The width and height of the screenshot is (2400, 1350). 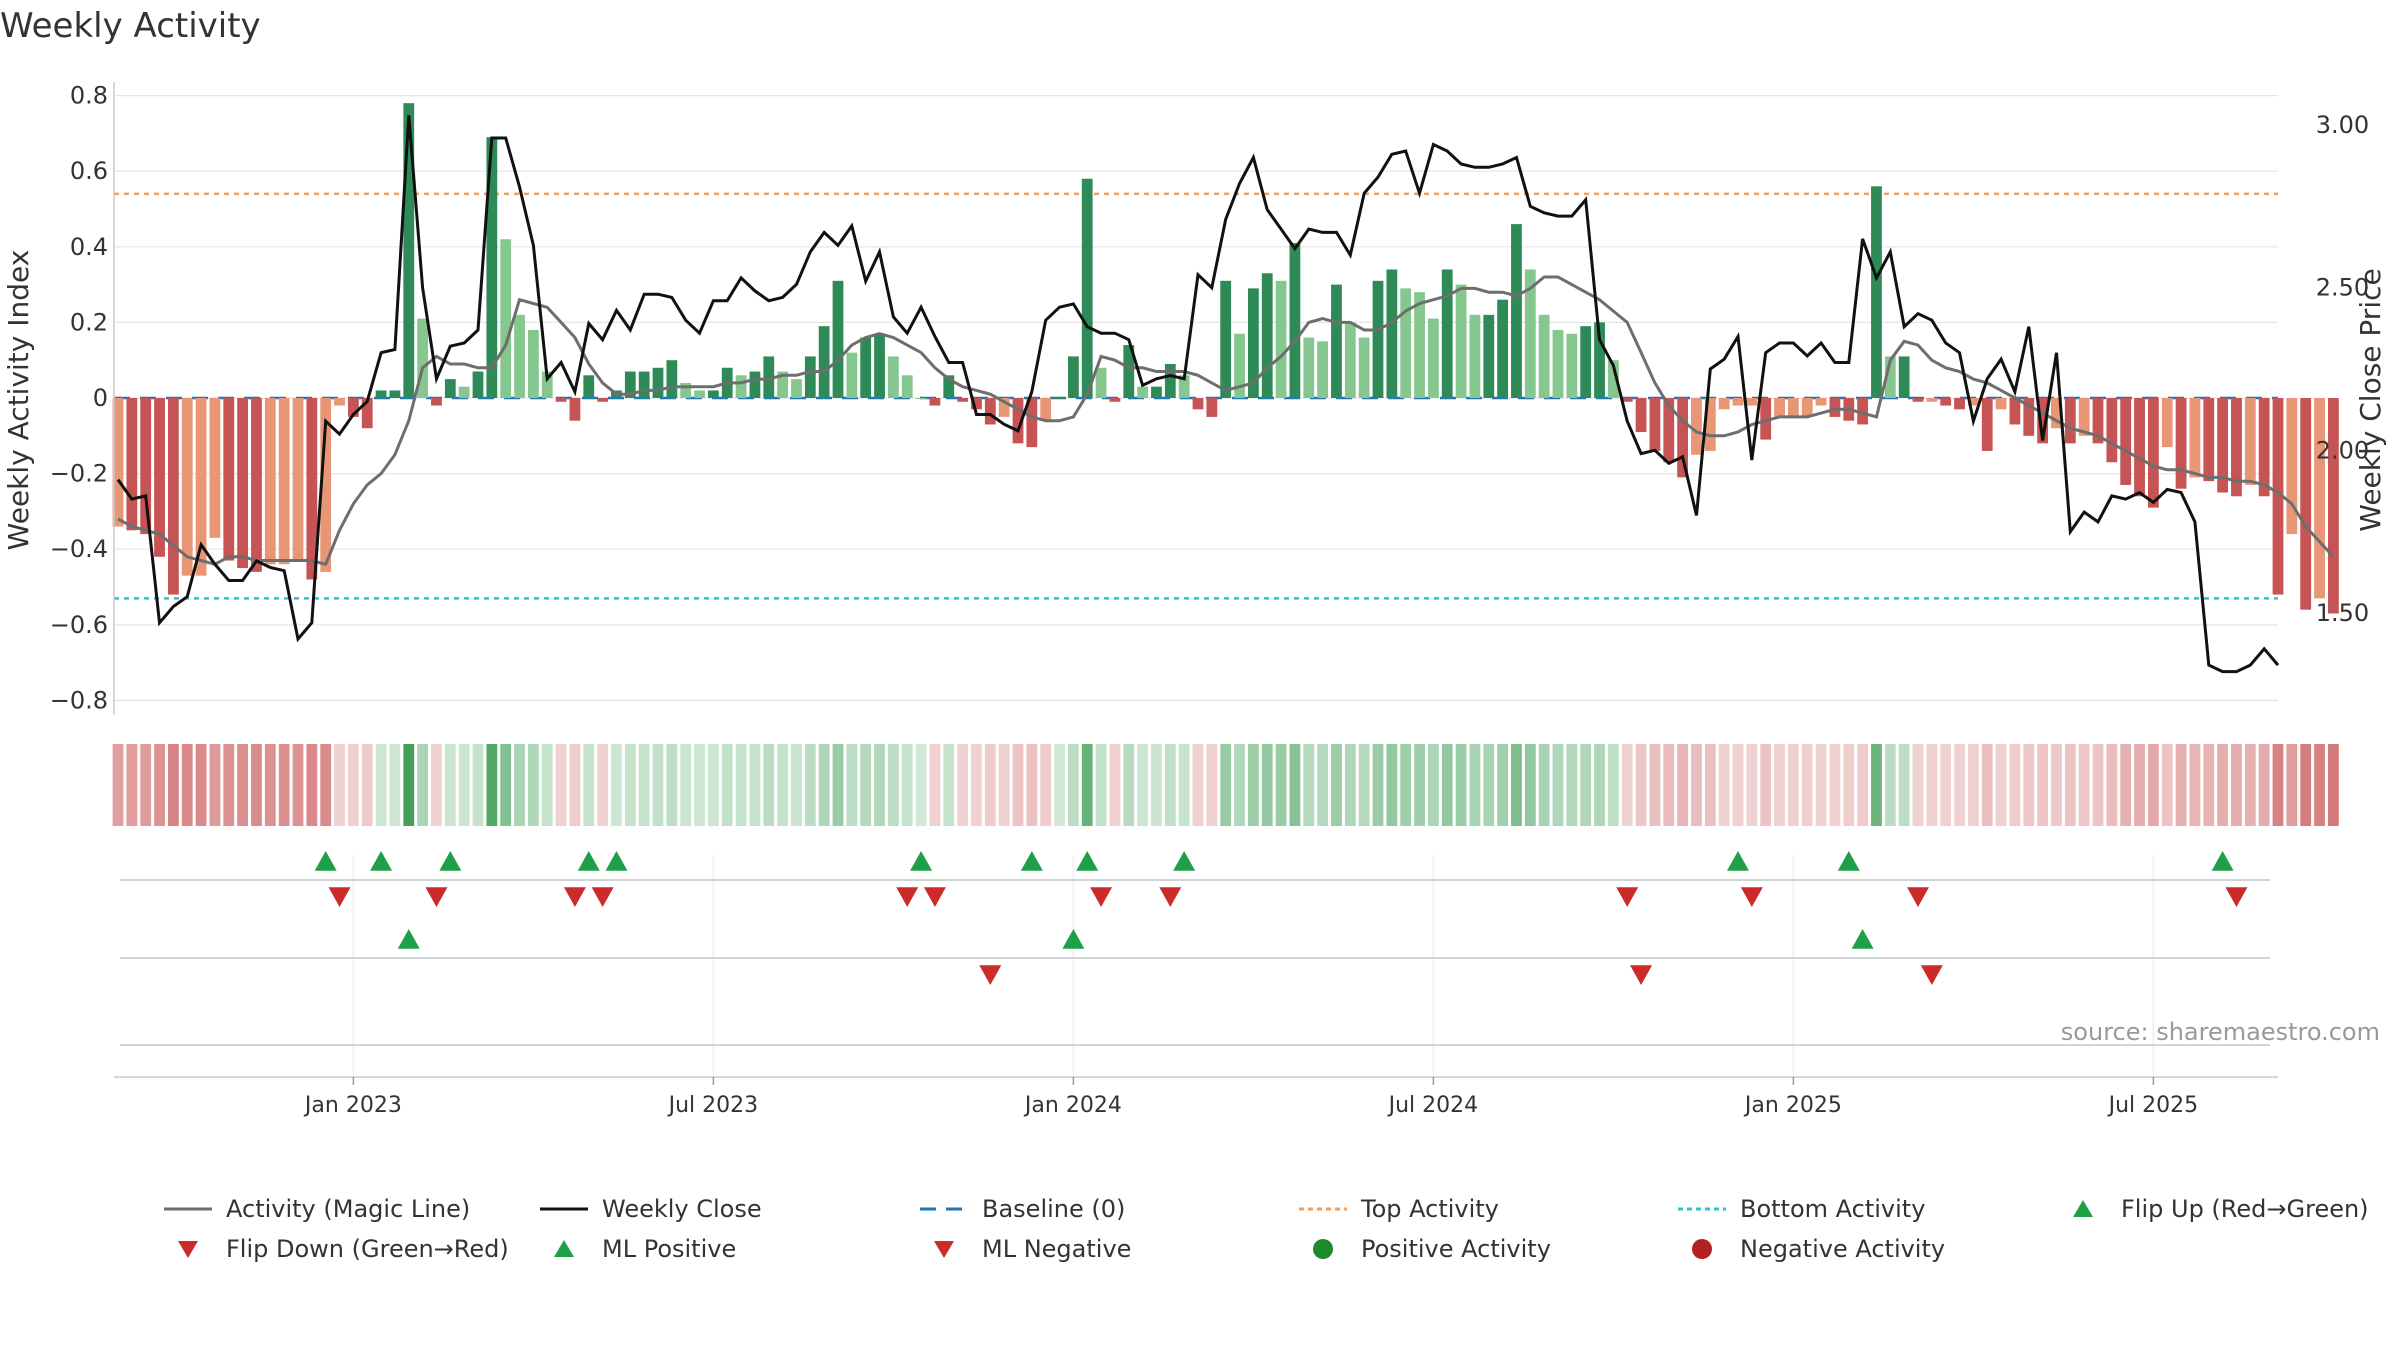 What do you see at coordinates (89, 171) in the screenshot?
I see `y-tick-label: 0.6` at bounding box center [89, 171].